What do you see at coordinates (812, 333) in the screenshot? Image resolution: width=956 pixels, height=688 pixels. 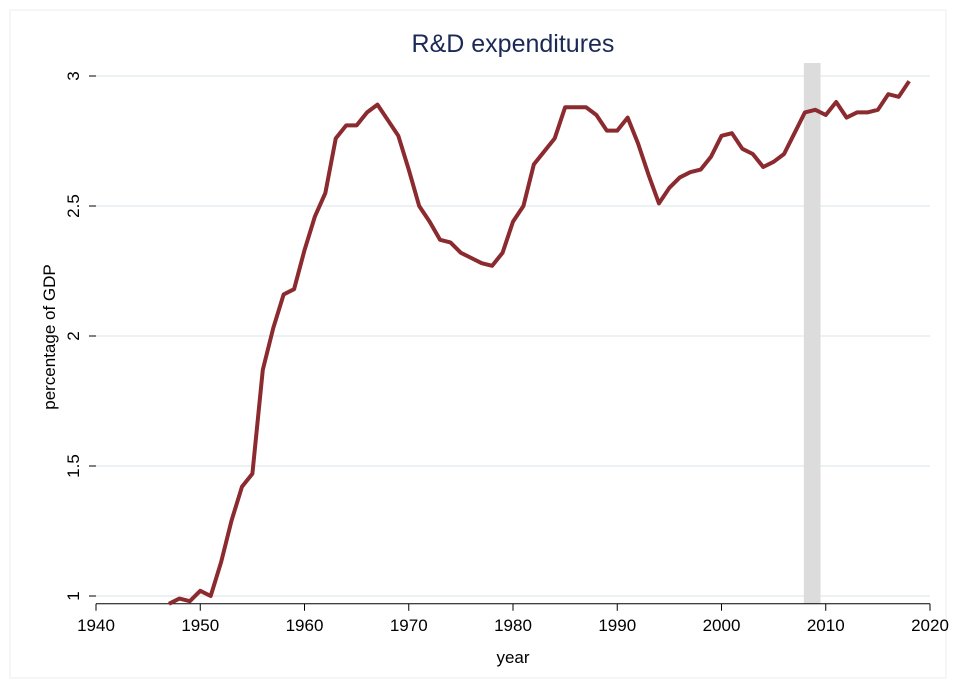 I see `shaded-region` at bounding box center [812, 333].